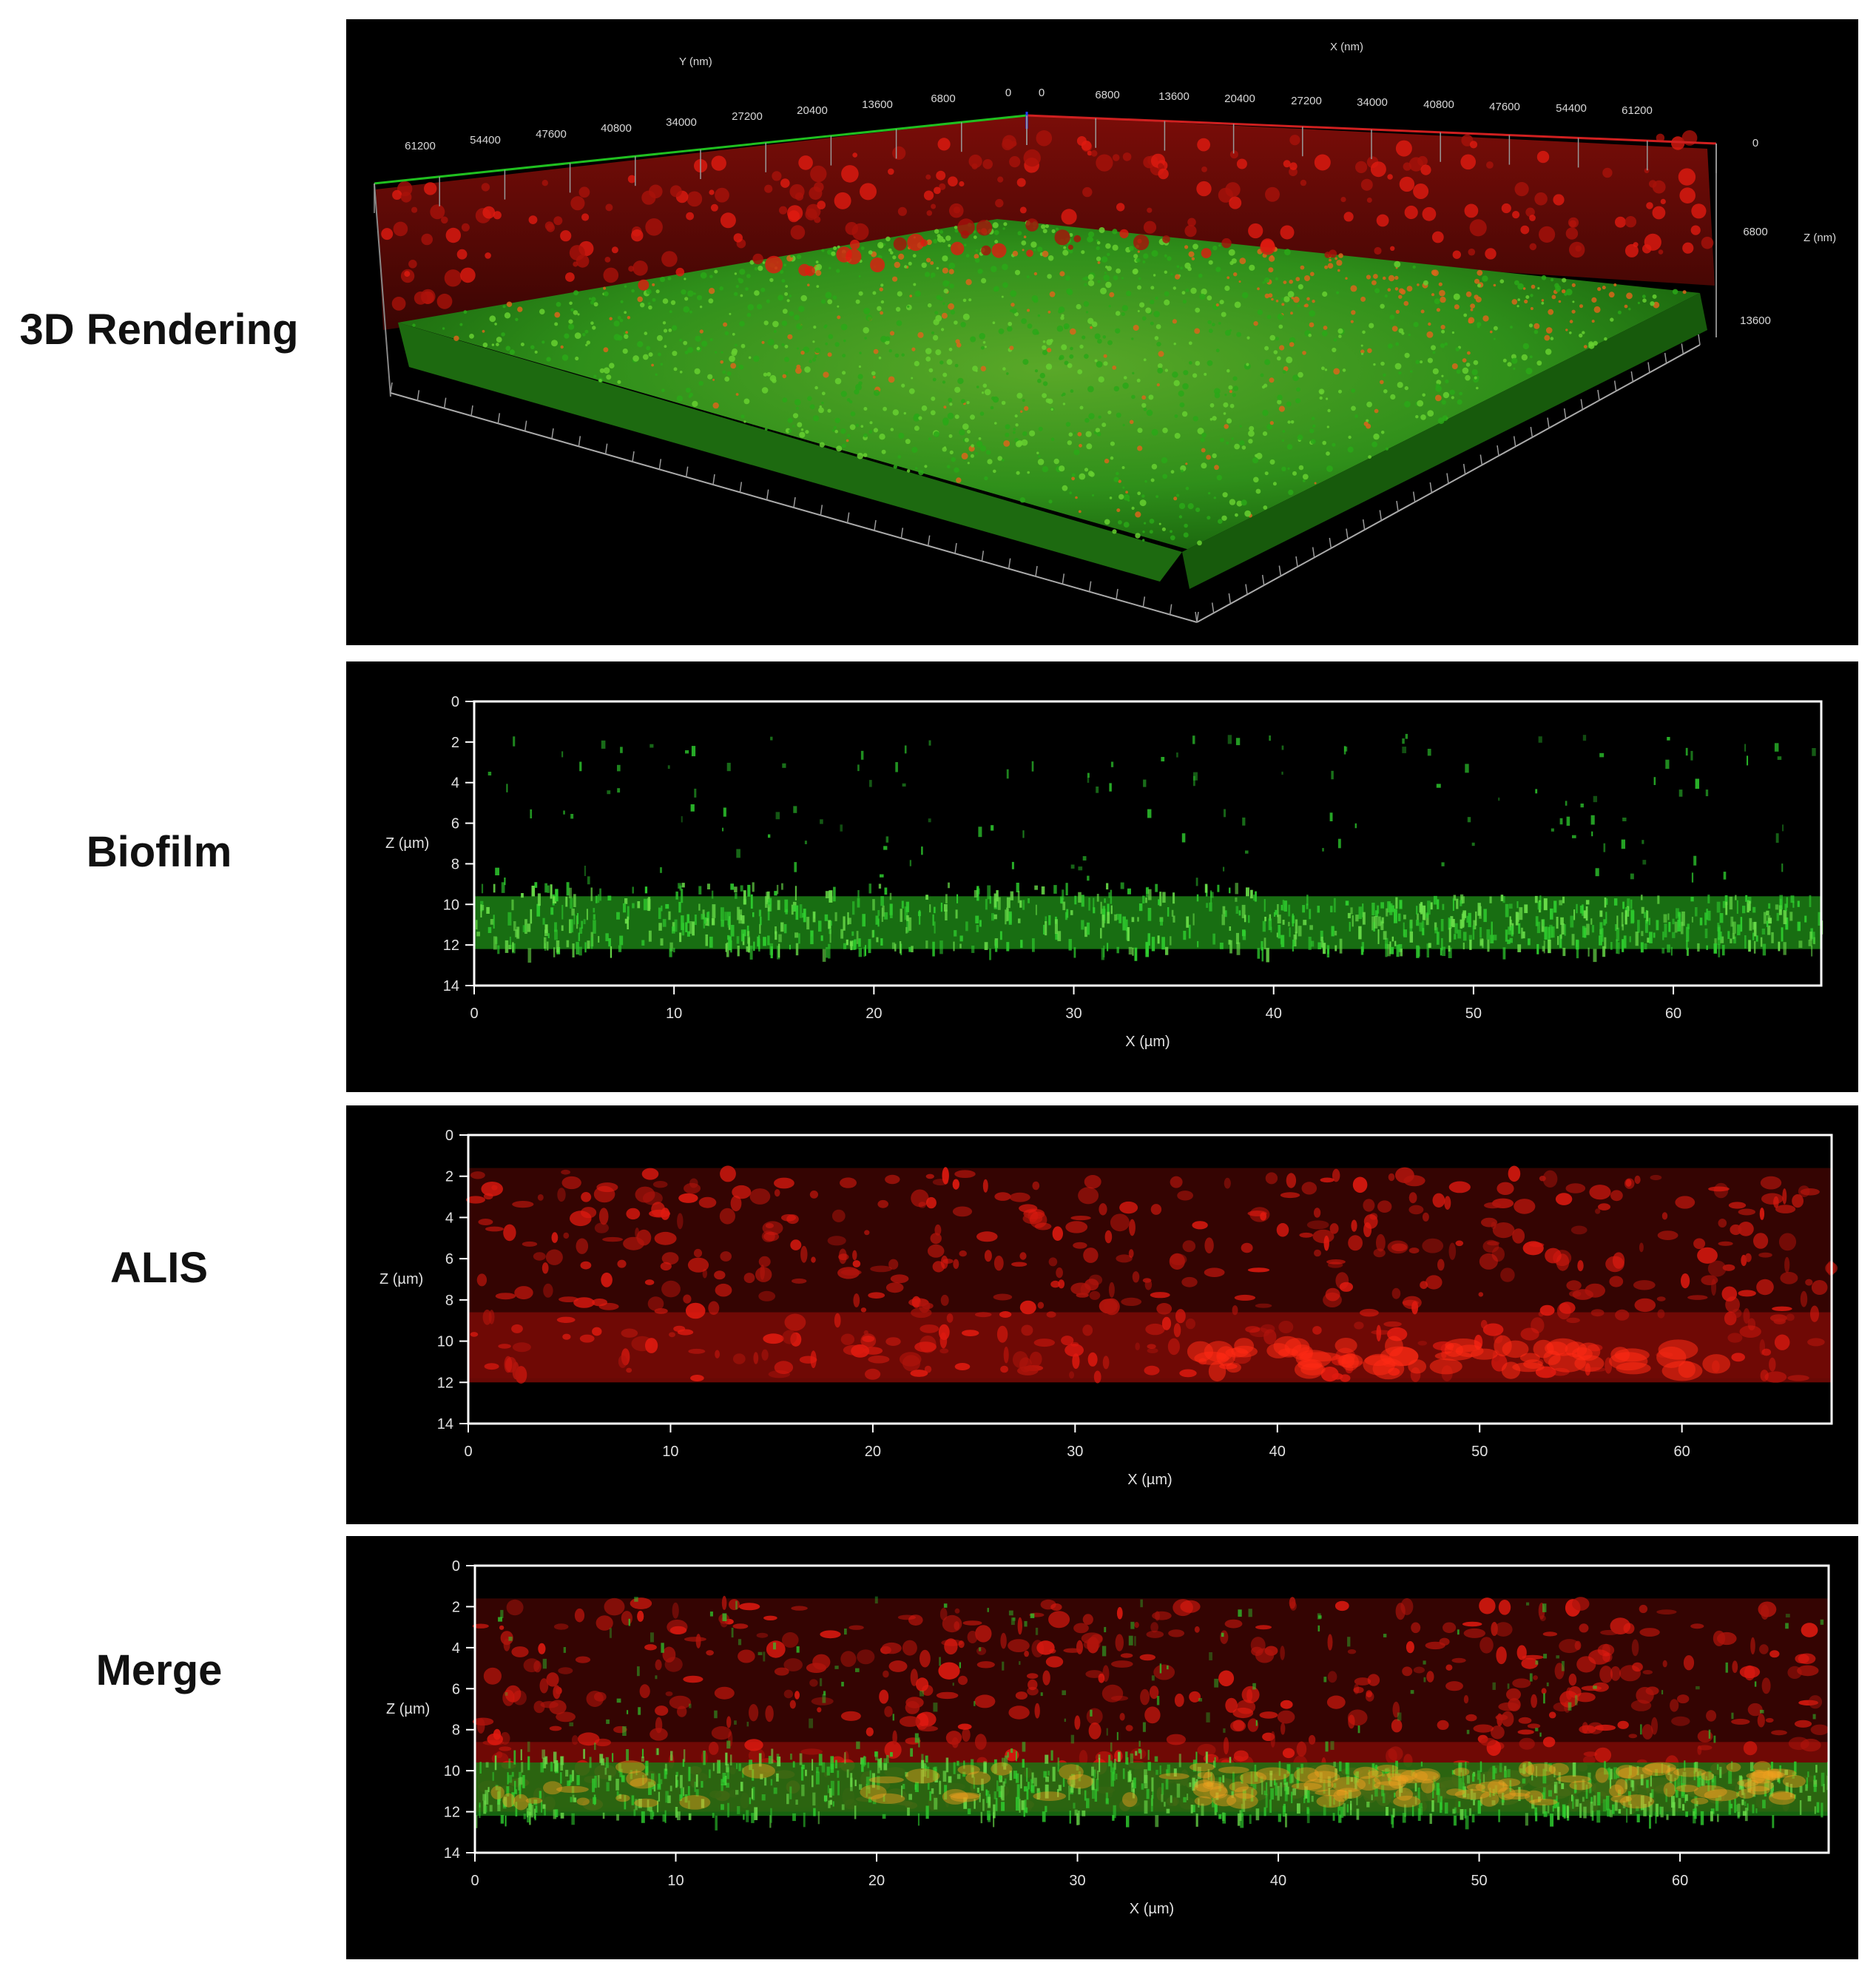 This screenshot has height=1980, width=1876. Describe the element at coordinates (159, 1670) in the screenshot. I see `label-merge: Merge` at that location.